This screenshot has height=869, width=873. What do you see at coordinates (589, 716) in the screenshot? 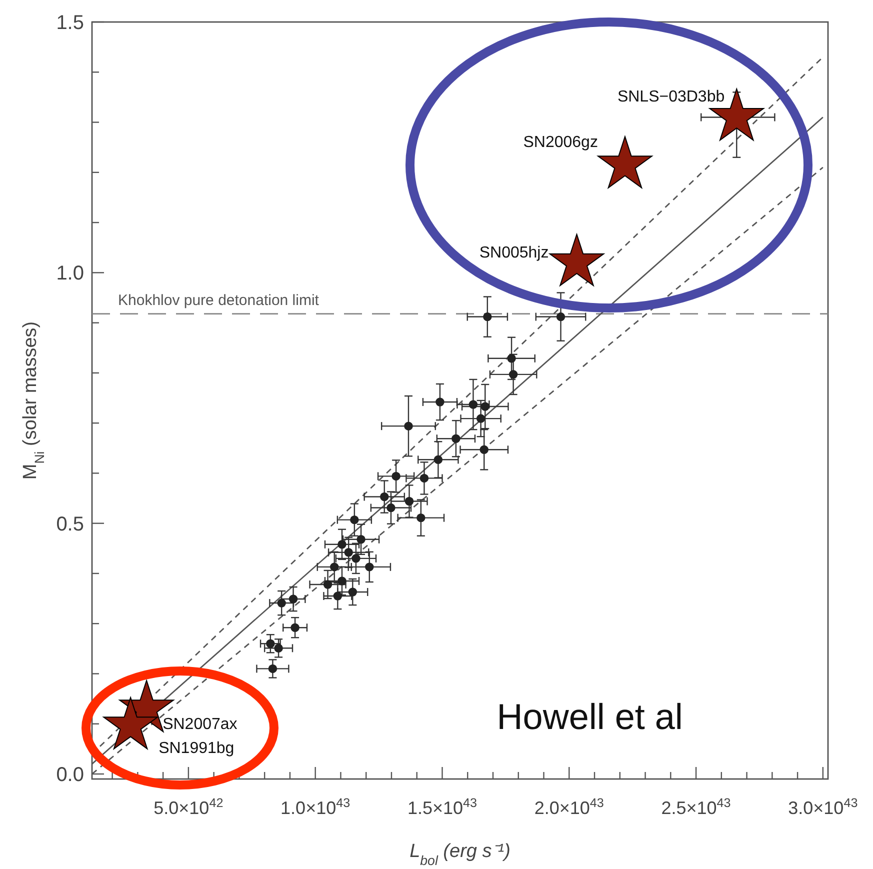
I see `annotation: Howell et al` at bounding box center [589, 716].